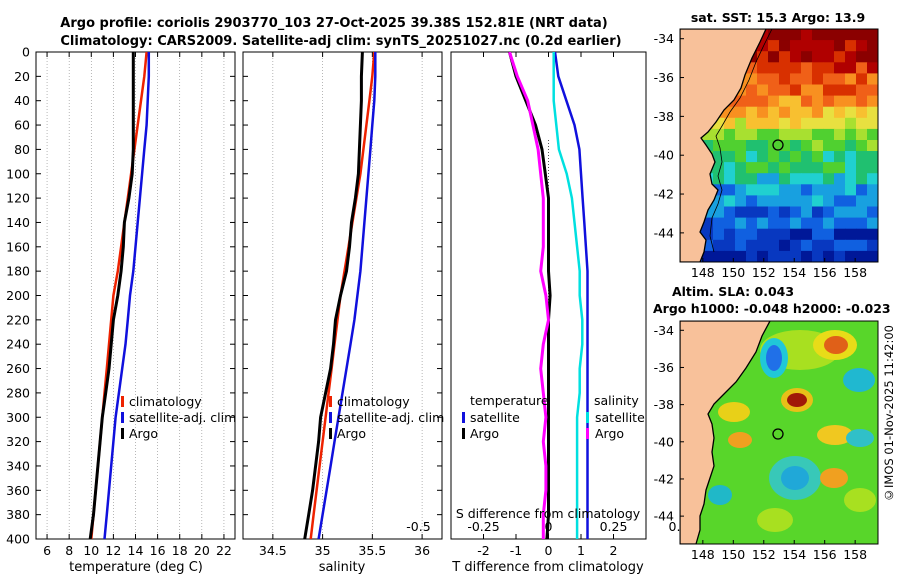  I want to click on x-tick-label: 22, so click(224, 550).